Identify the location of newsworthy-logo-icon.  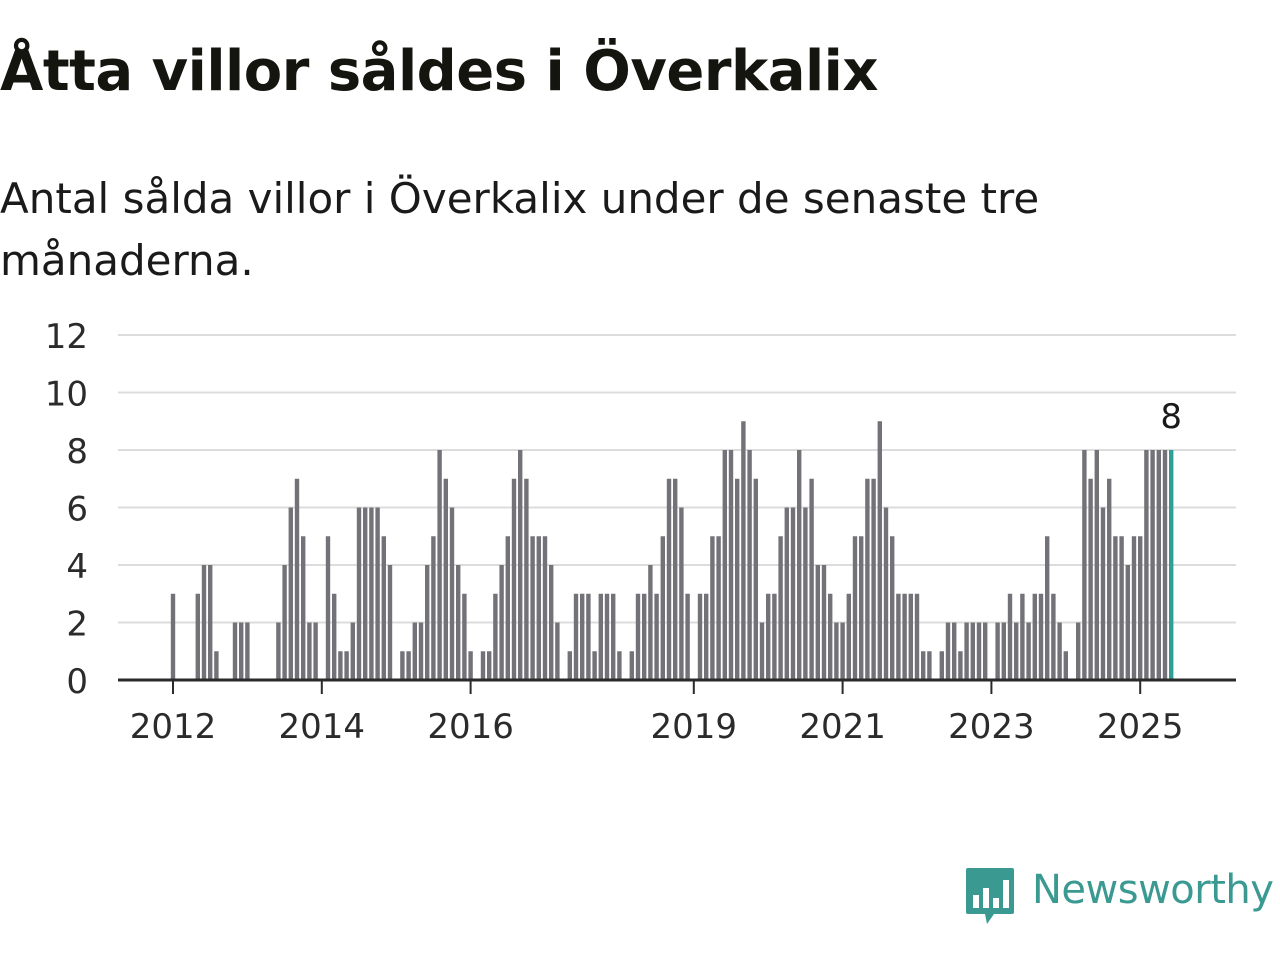
(990, 896).